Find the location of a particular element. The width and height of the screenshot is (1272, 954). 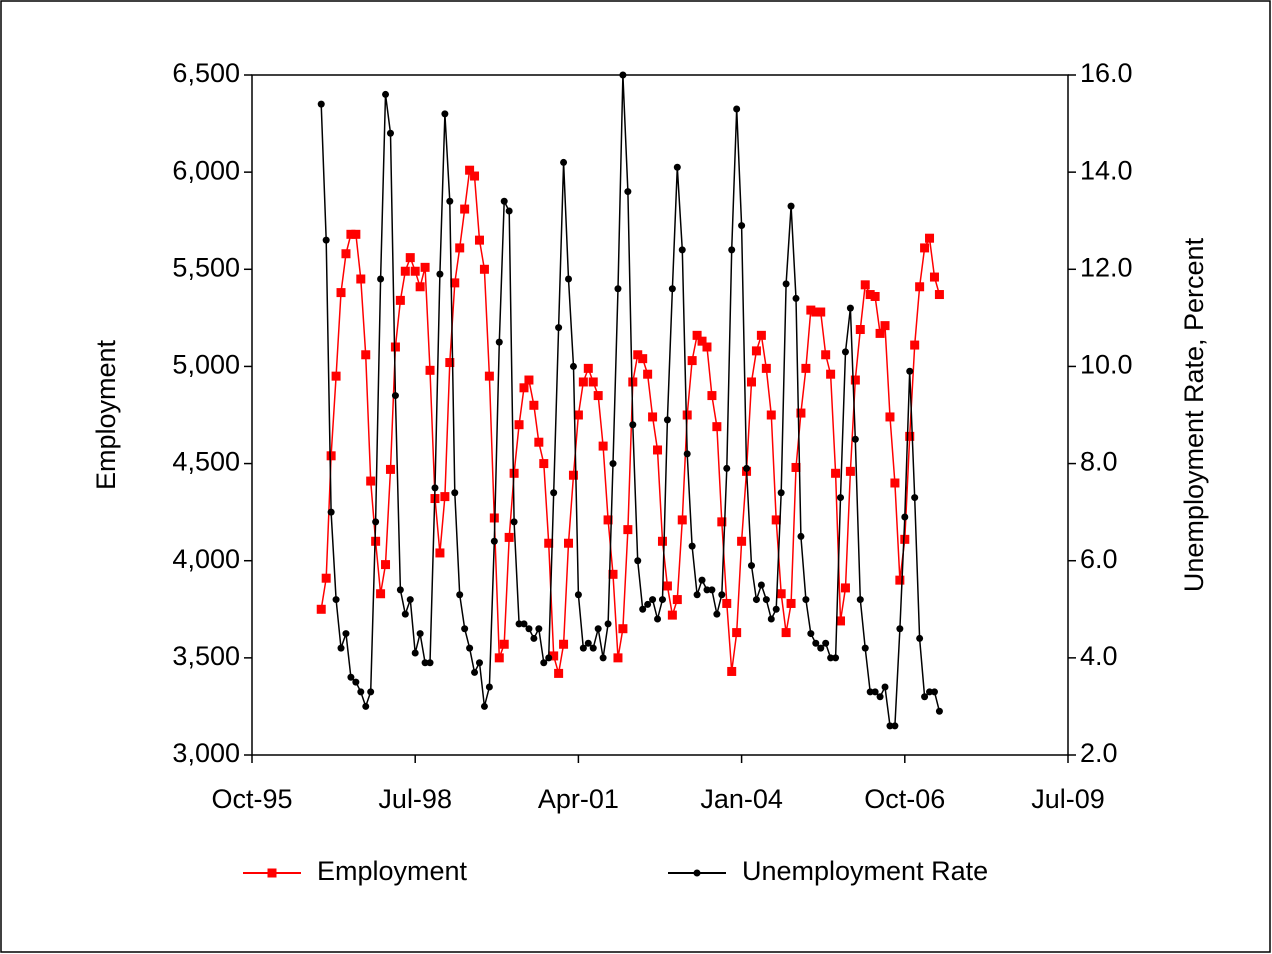

y-tick-label: 5,500 is located at coordinates (206, 267).